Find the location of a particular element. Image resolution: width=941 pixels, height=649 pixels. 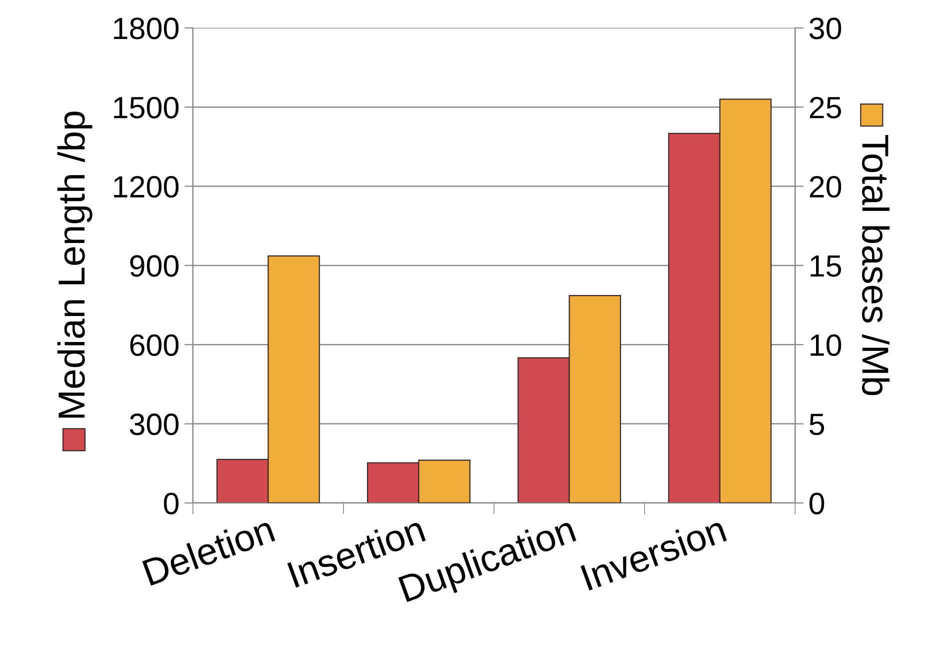

y-tick-label: 0 is located at coordinates (171, 503).